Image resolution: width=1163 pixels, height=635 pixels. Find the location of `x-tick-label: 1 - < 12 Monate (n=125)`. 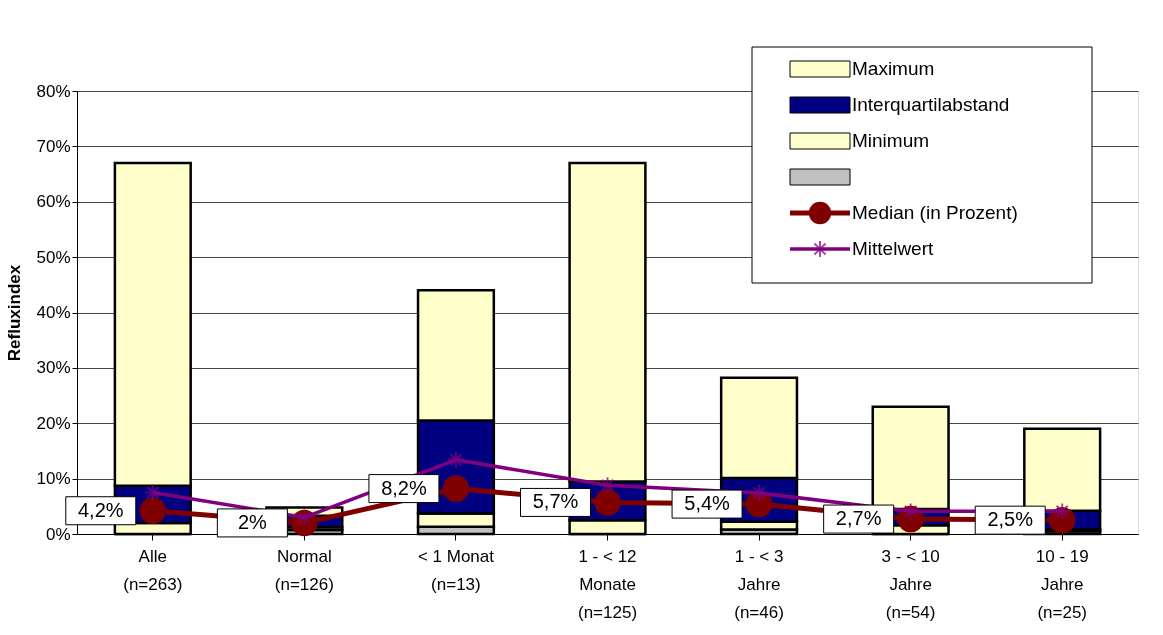

x-tick-label: 1 - < 12 Monate (n=125) is located at coordinates (607, 584).